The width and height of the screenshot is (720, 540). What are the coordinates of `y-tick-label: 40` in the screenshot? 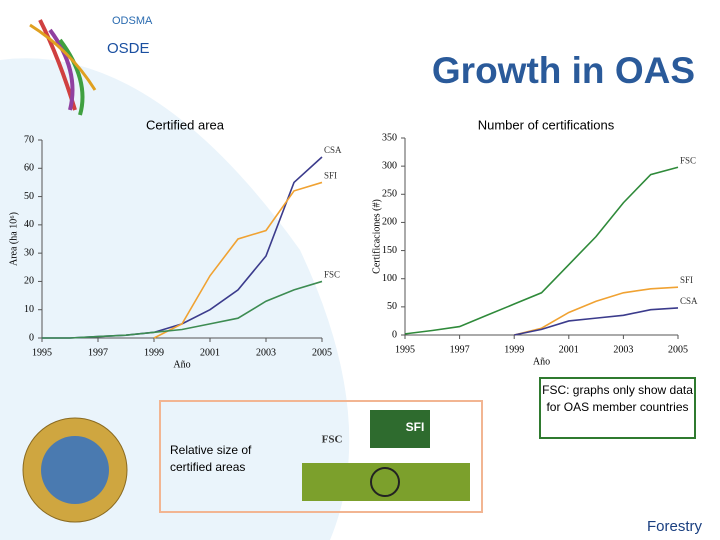 It's located at (29, 224).